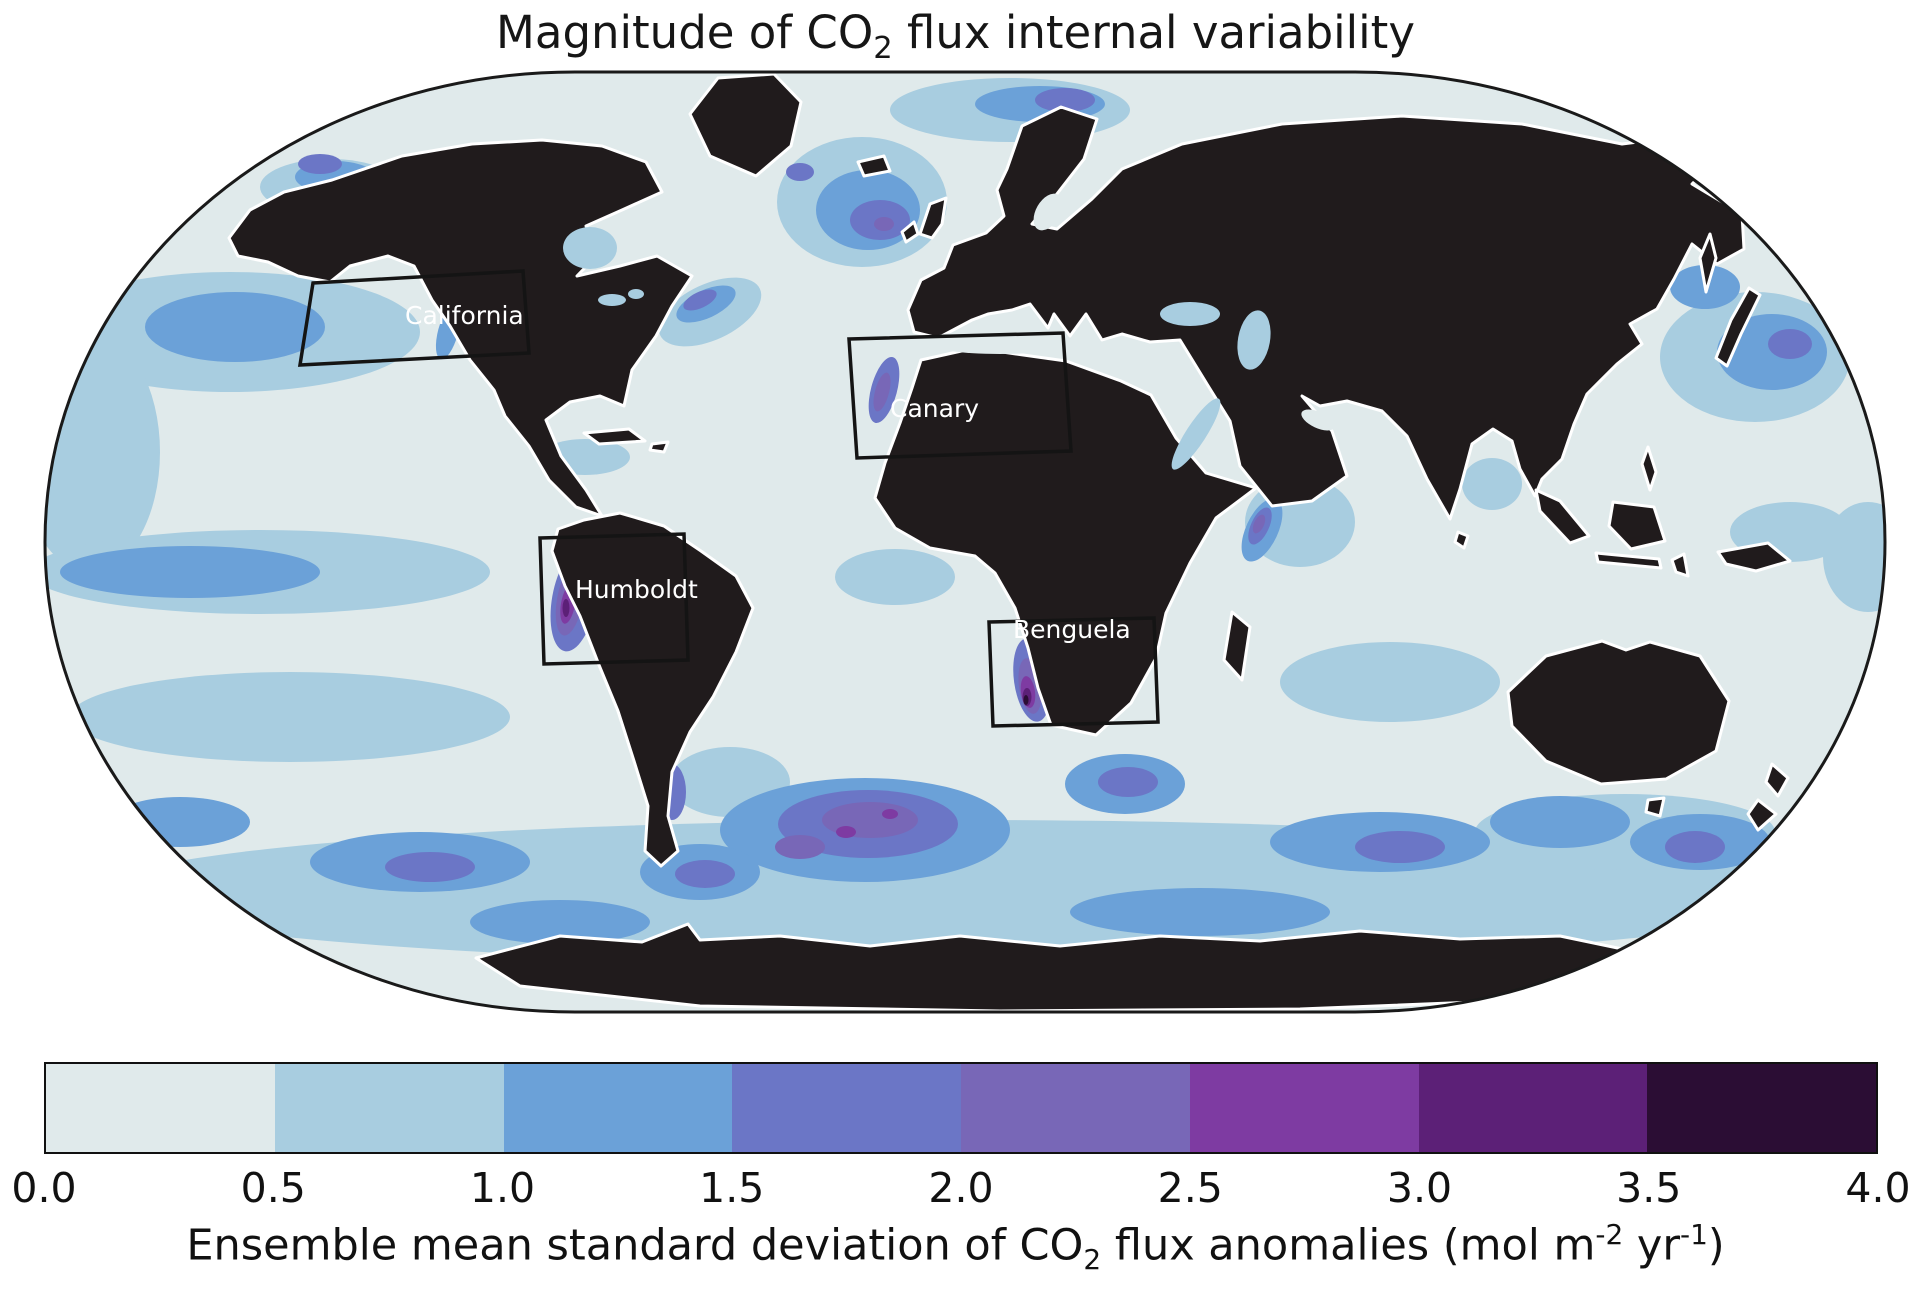  What do you see at coordinates (1878, 1188) in the screenshot?
I see `colorbar-tick-label: 4.0` at bounding box center [1878, 1188].